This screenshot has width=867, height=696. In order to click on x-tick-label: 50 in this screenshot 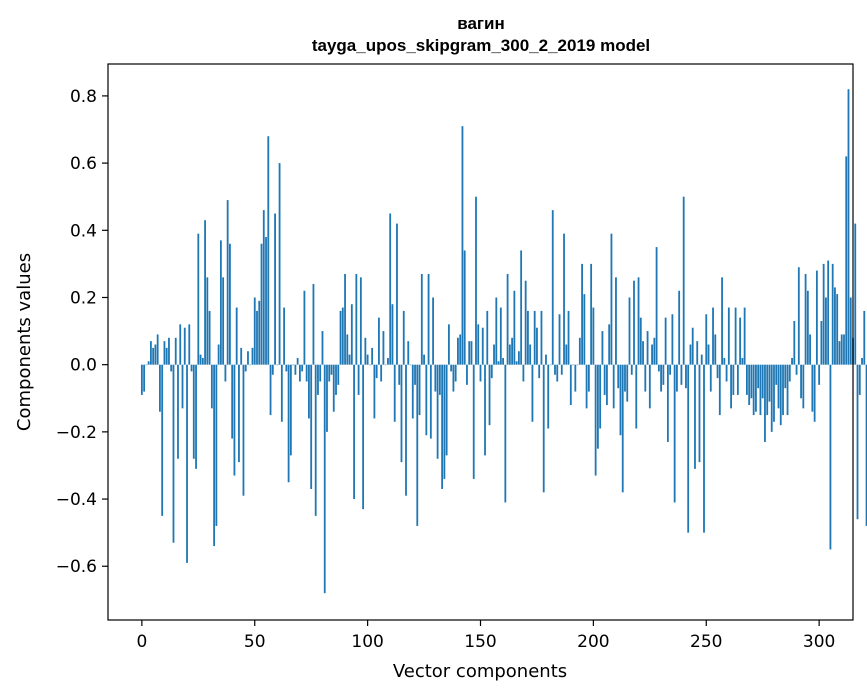, I will do `click(255, 642)`.